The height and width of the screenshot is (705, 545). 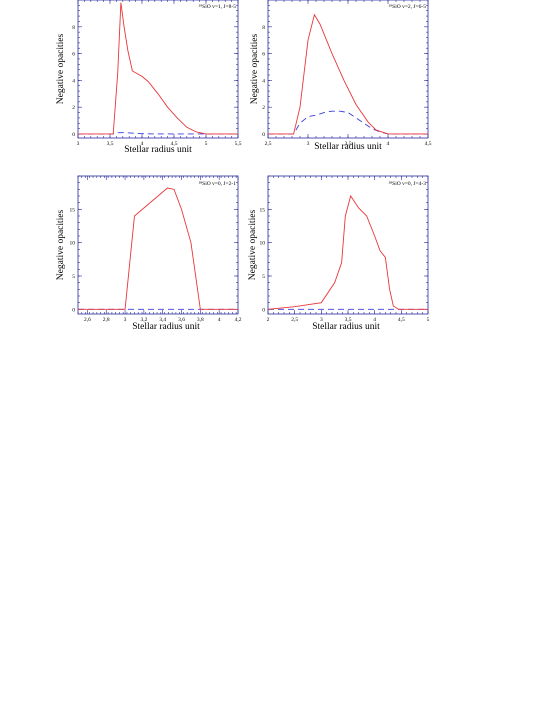 I want to click on x-tick-labels: 3 3,5 4 4,5 5 5,5, so click(x=159, y=144).